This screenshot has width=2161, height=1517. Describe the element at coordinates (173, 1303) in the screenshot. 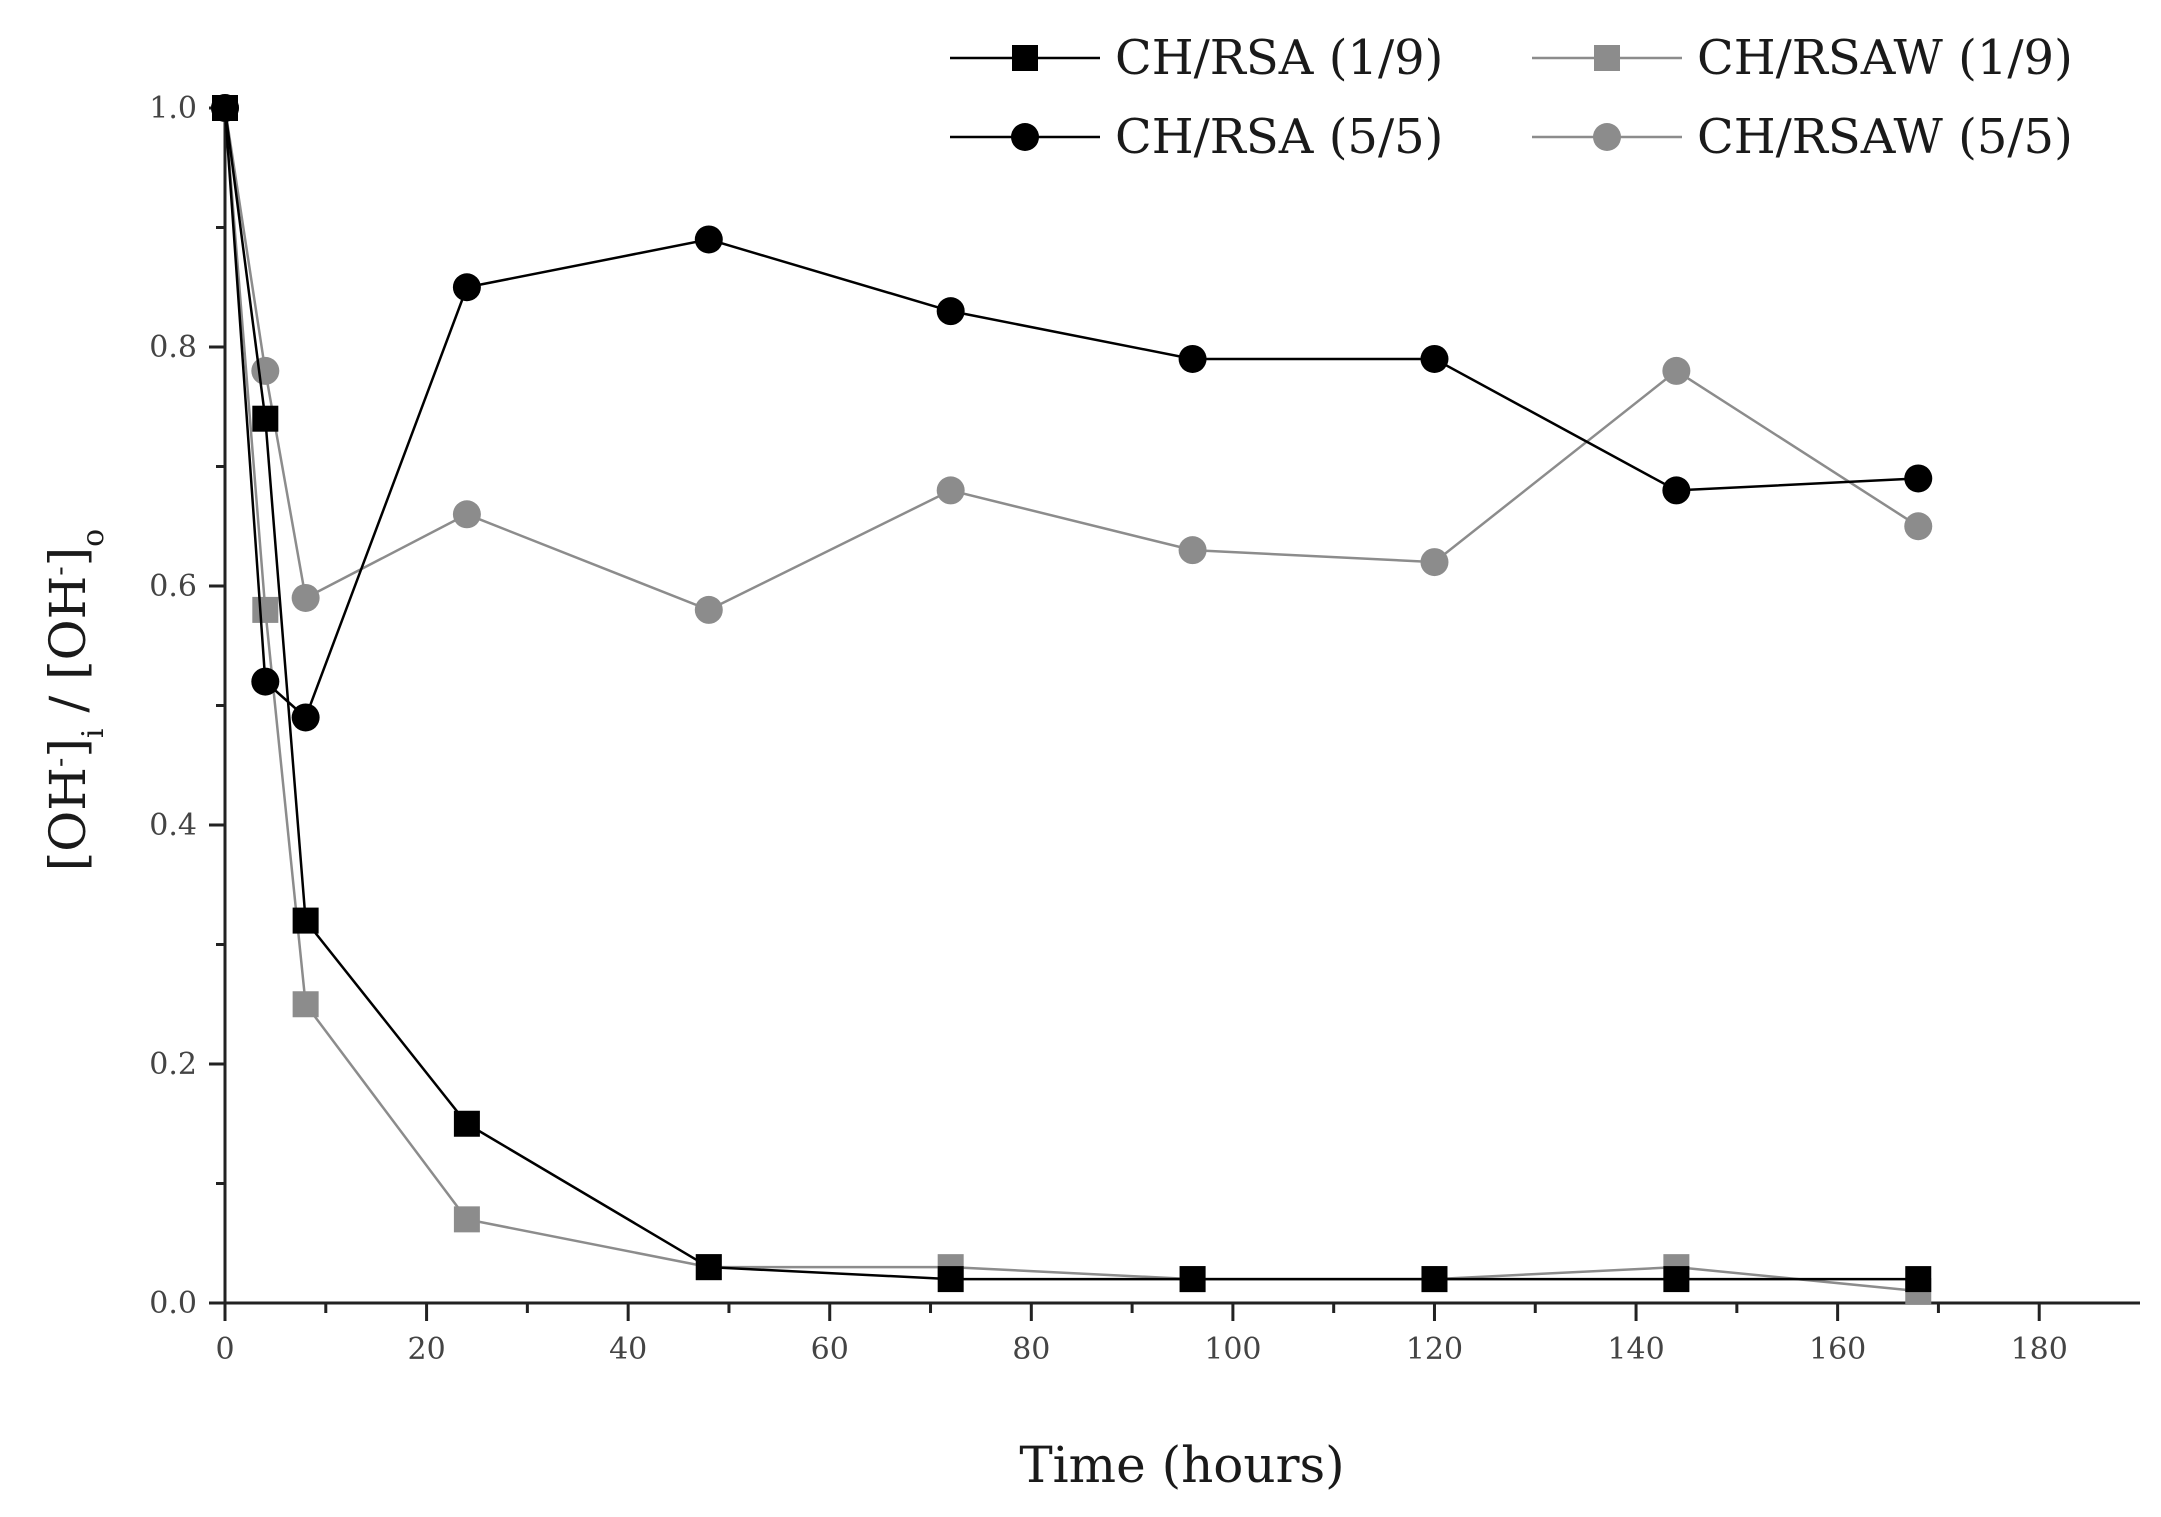

I see `y-tick-label: 0.0` at that location.